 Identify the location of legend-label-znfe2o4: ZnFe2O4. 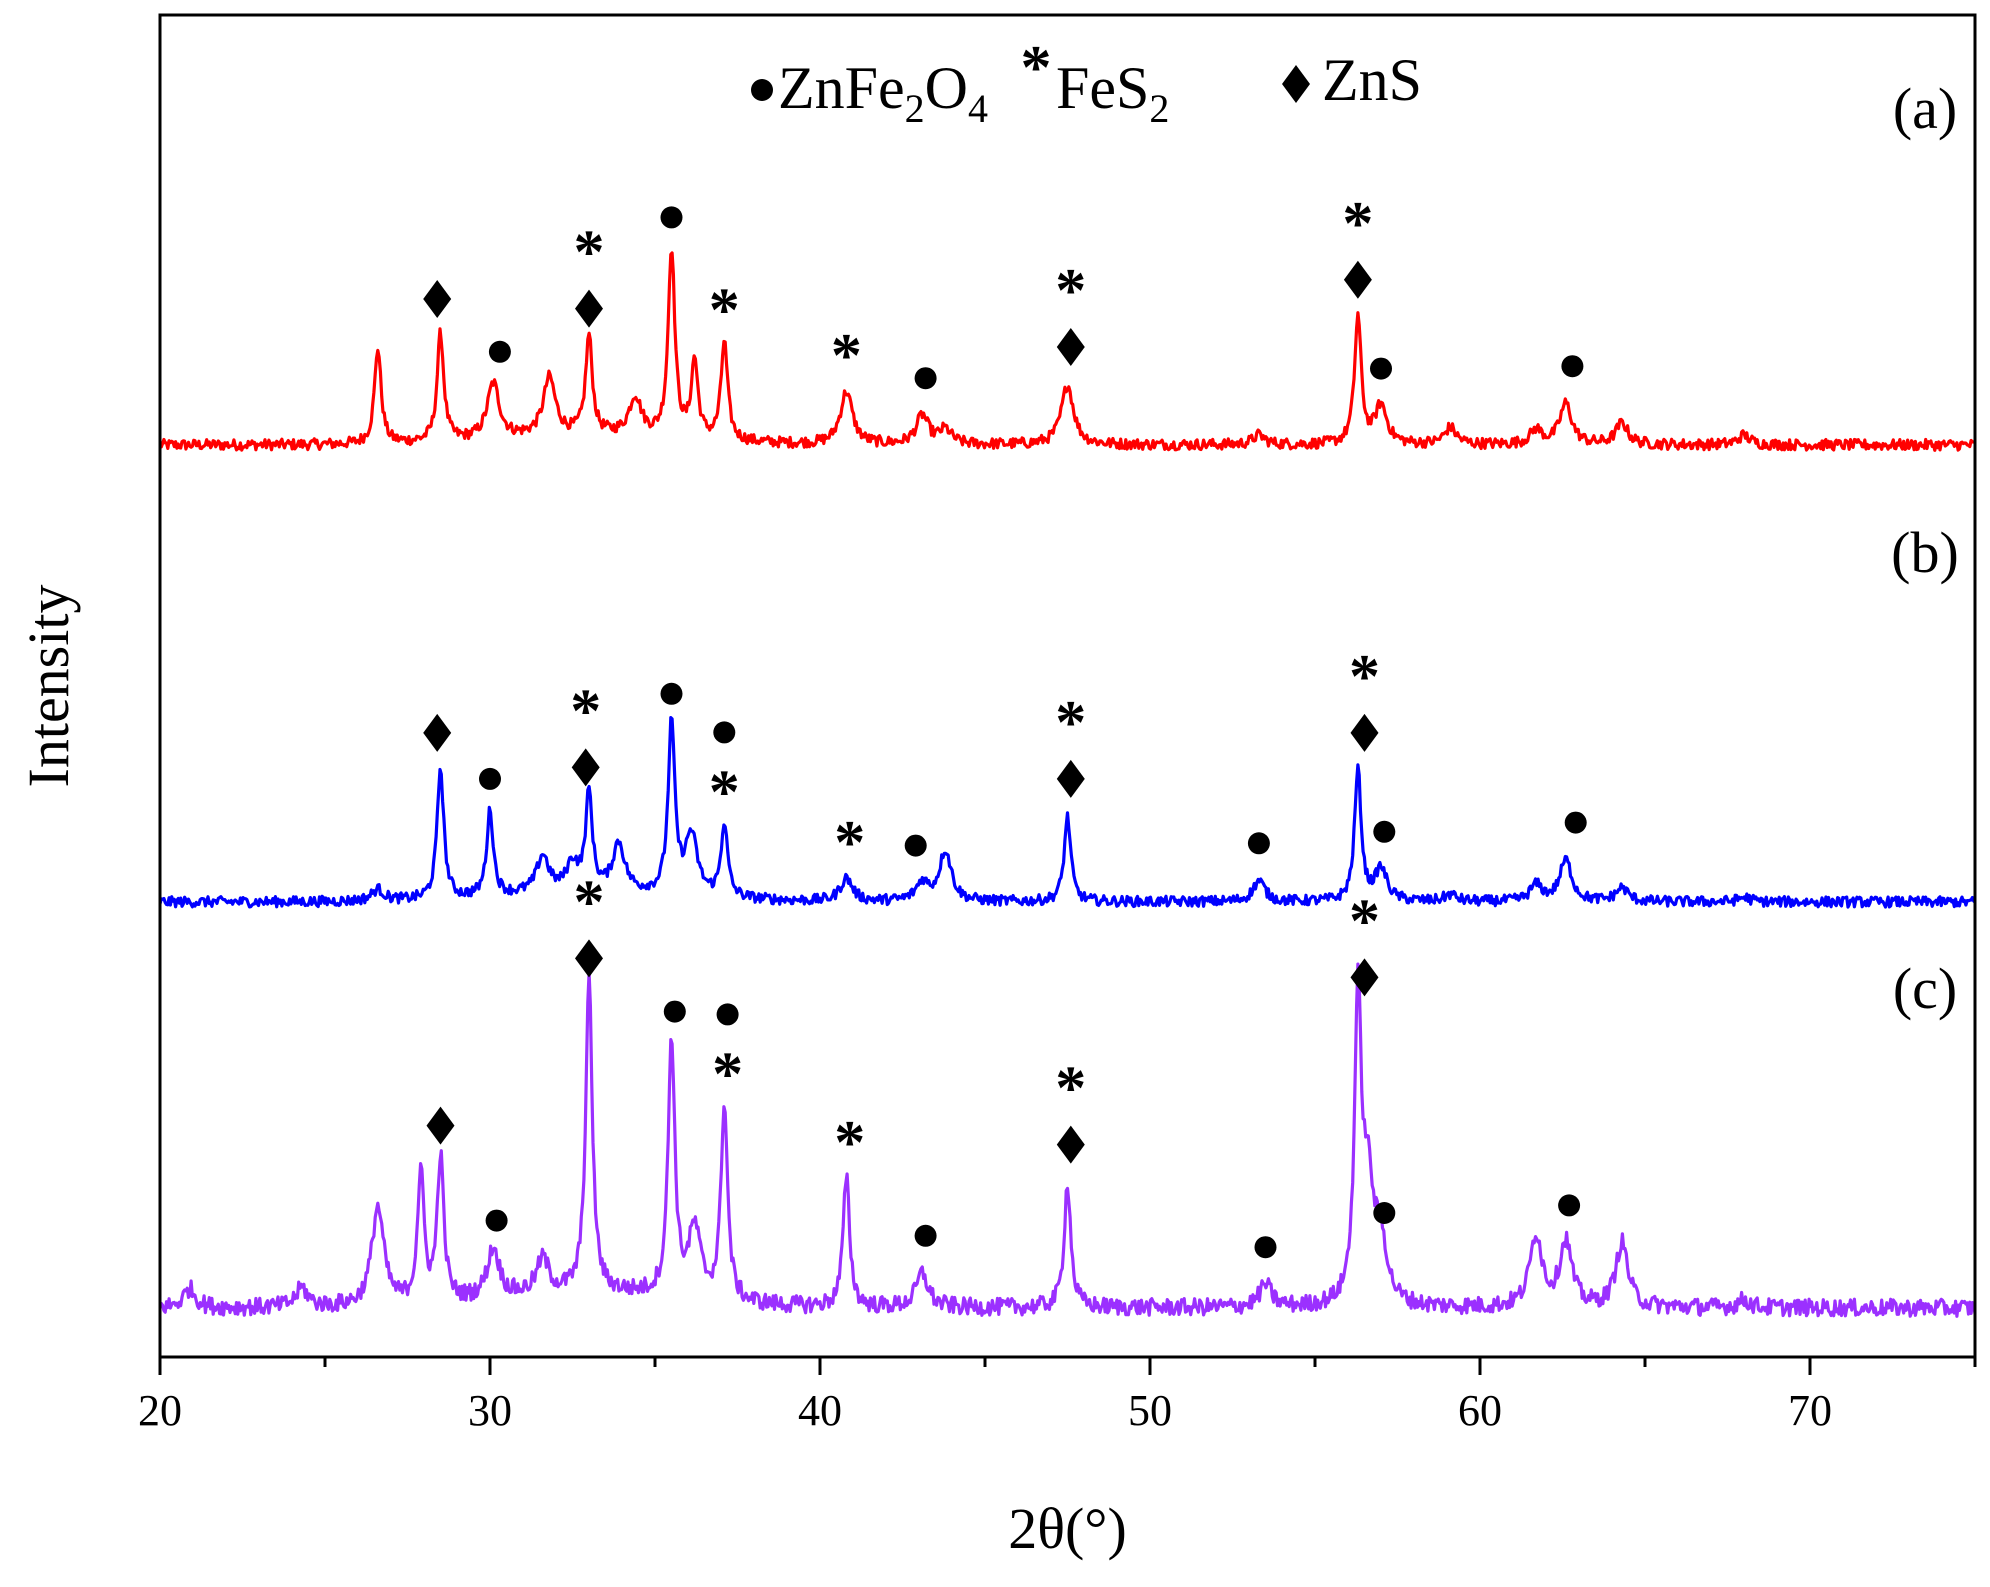
(883, 93).